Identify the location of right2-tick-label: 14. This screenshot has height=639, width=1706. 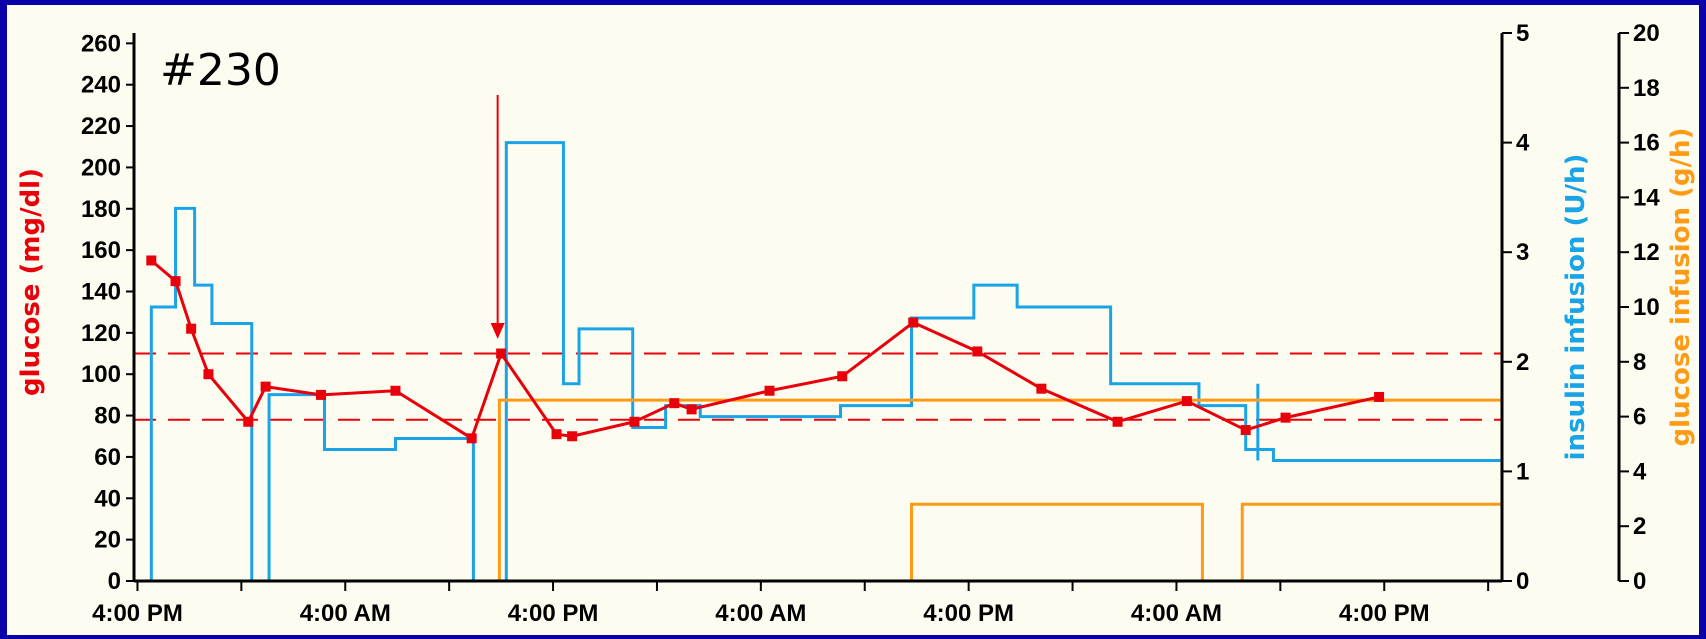
(1646, 197).